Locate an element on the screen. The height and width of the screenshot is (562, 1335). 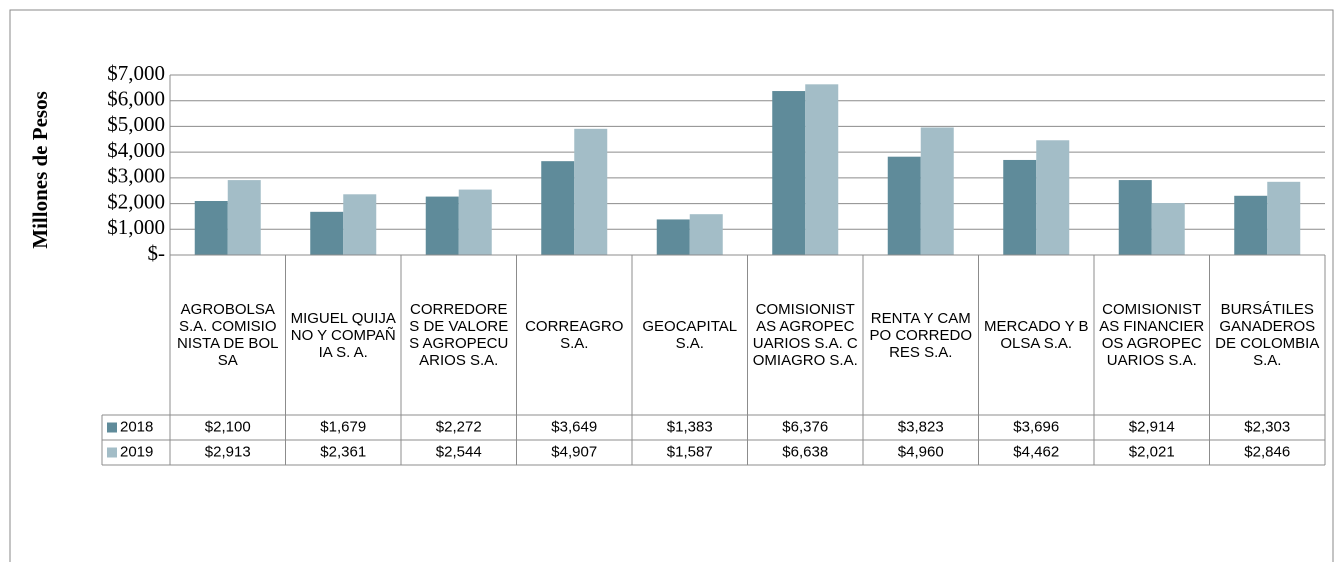
data-table-value: $3,823 is located at coordinates (921, 426).